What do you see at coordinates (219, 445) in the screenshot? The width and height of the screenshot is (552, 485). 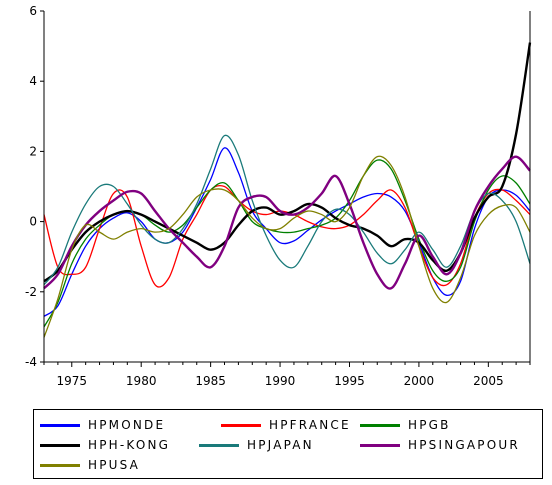 I see `legend-swatch-hpjapan` at bounding box center [219, 445].